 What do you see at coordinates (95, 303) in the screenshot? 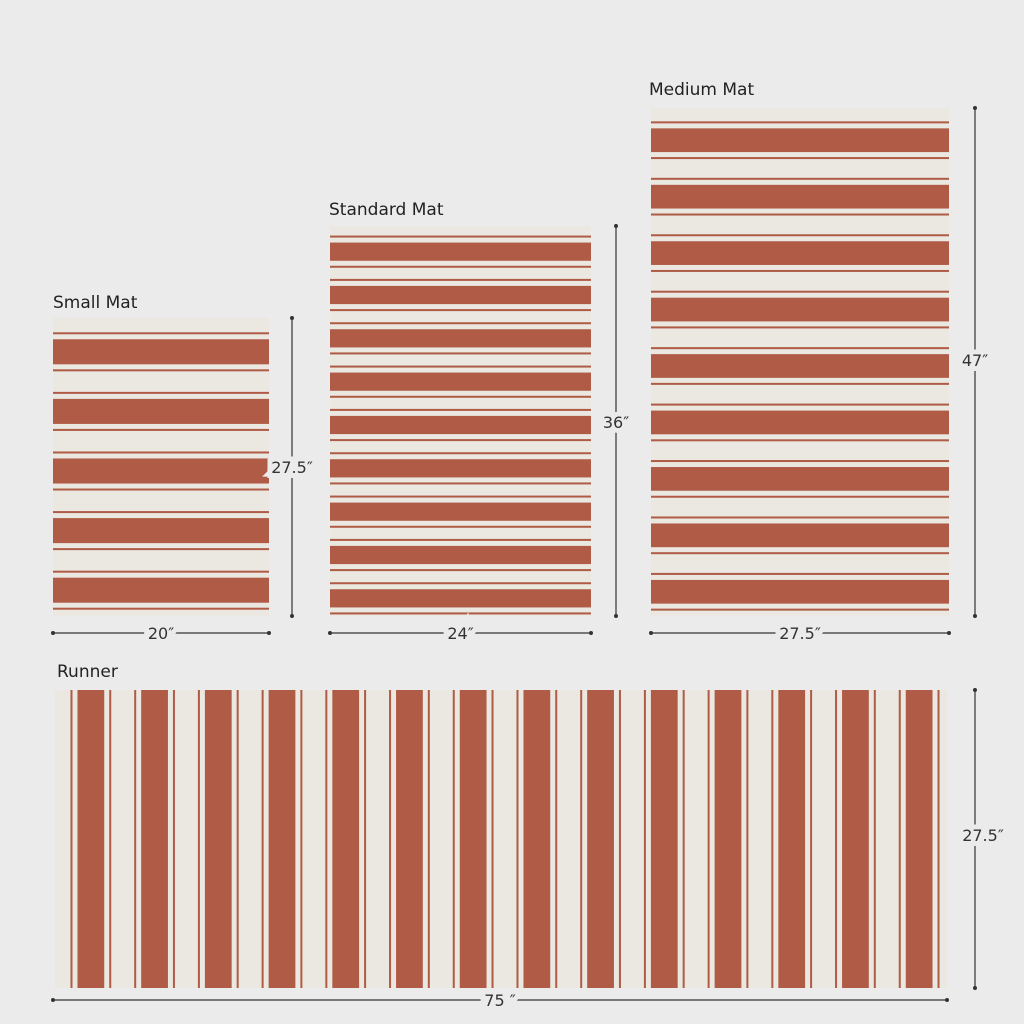
I see `mat-label: Small Mat` at bounding box center [95, 303].